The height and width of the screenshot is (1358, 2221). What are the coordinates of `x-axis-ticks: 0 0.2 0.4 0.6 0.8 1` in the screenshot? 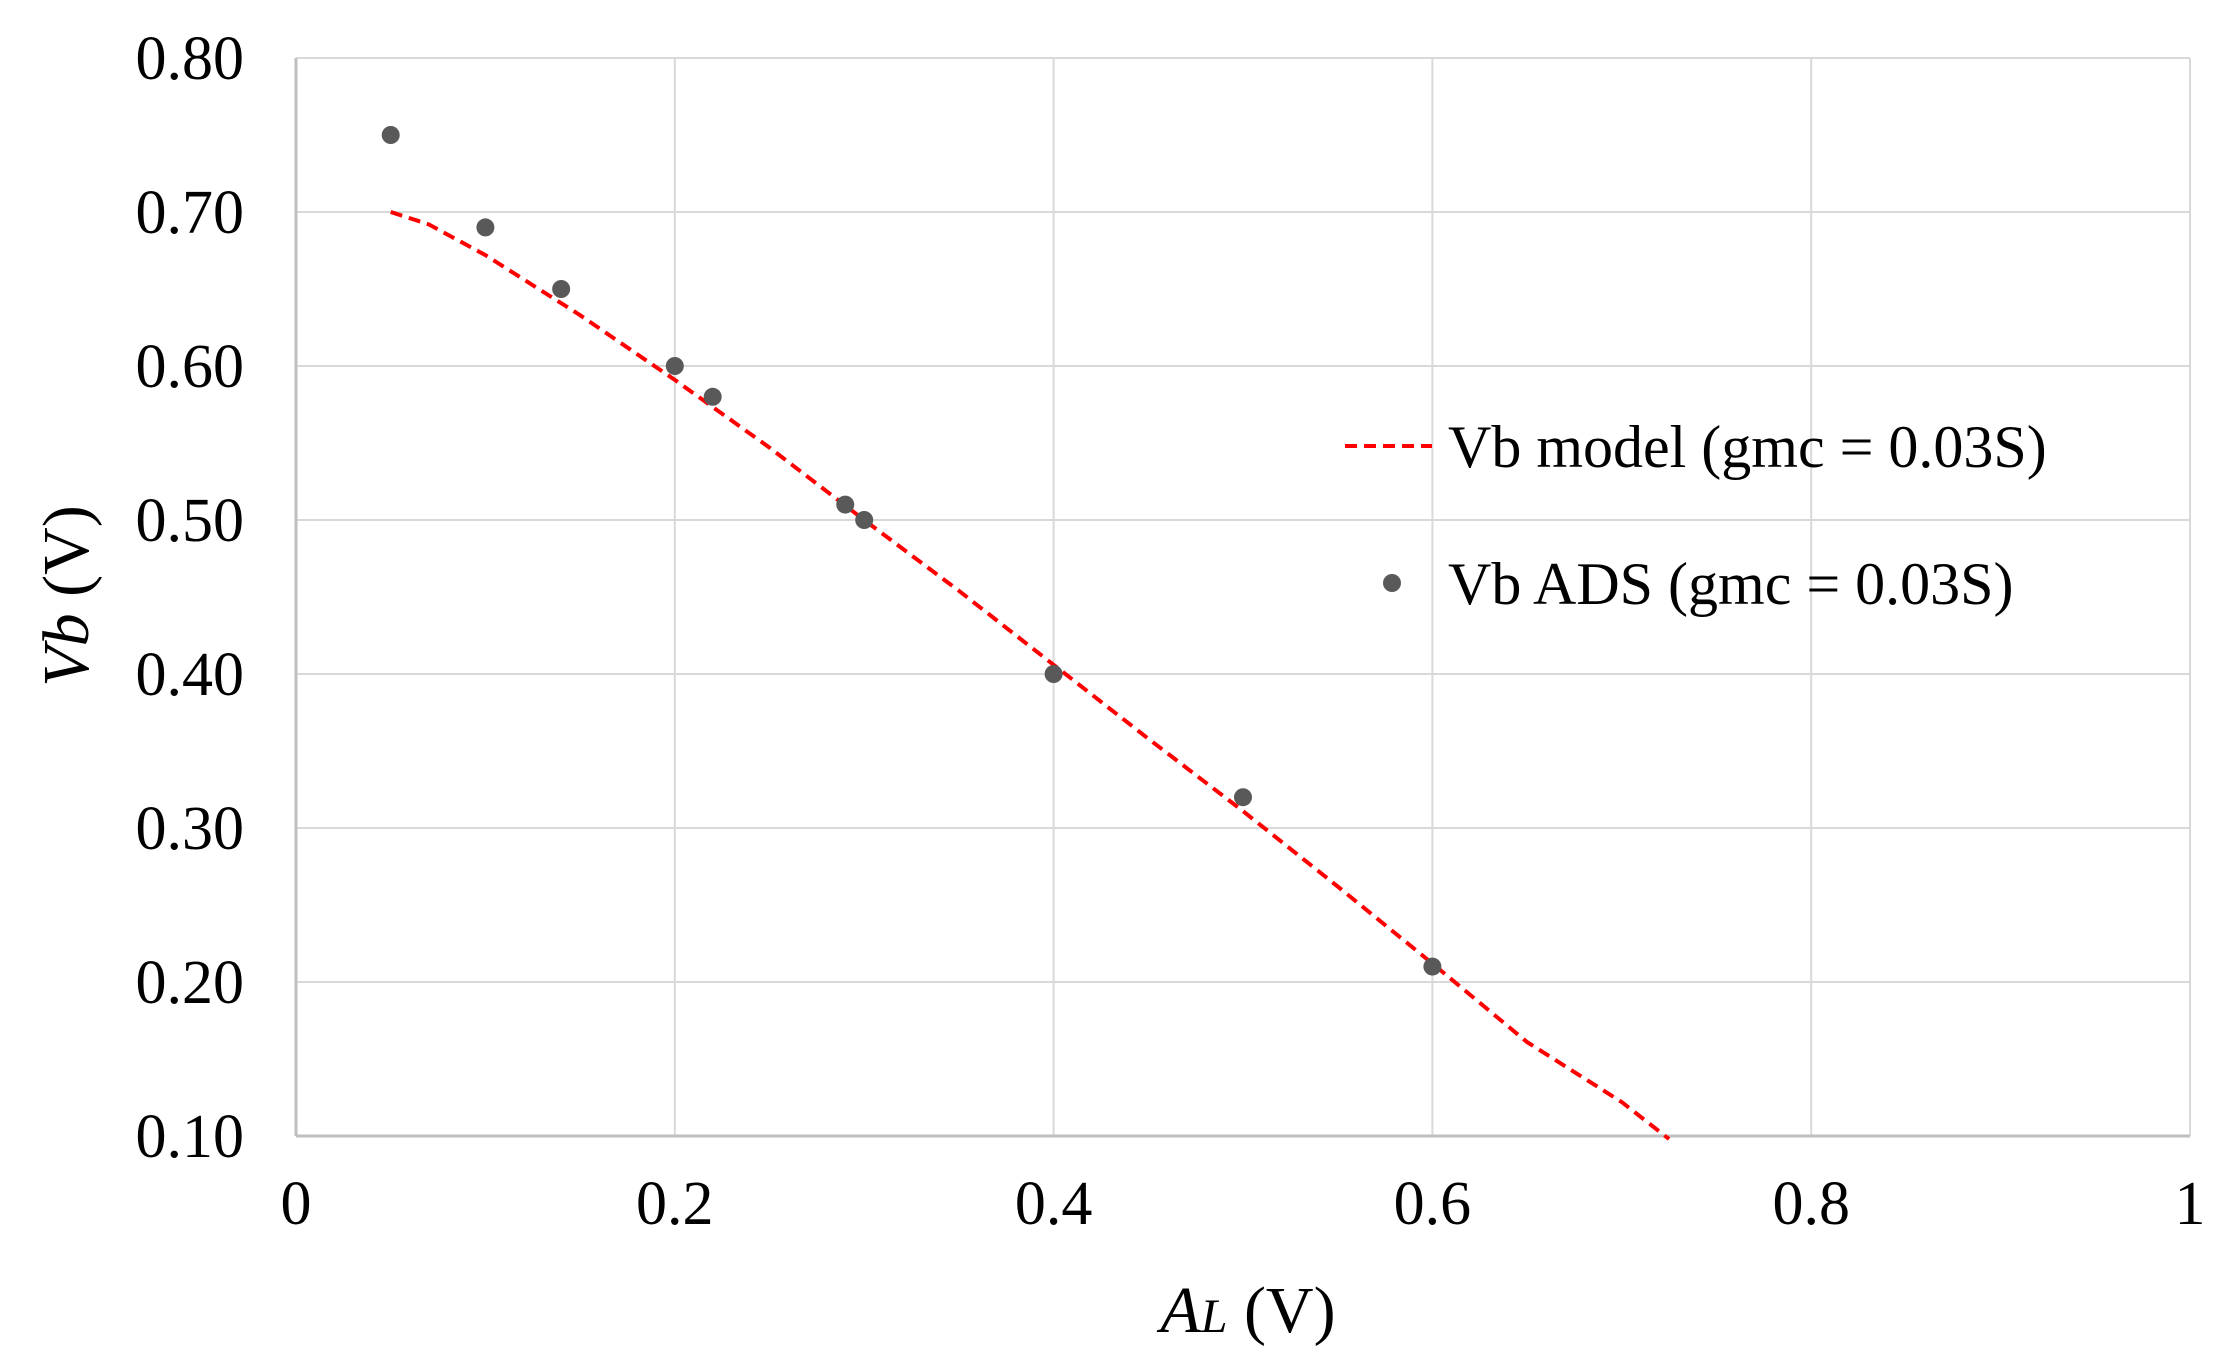 It's located at (1243, 1204).